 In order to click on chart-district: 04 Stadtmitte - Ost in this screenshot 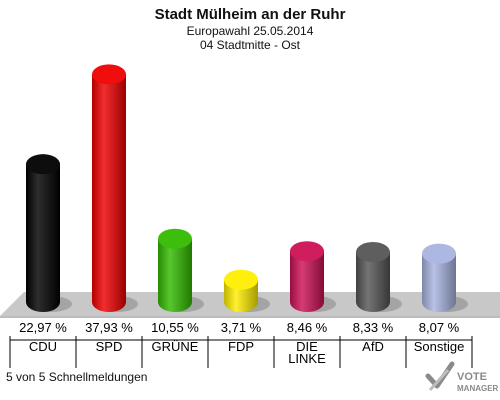, I will do `click(250, 45)`.